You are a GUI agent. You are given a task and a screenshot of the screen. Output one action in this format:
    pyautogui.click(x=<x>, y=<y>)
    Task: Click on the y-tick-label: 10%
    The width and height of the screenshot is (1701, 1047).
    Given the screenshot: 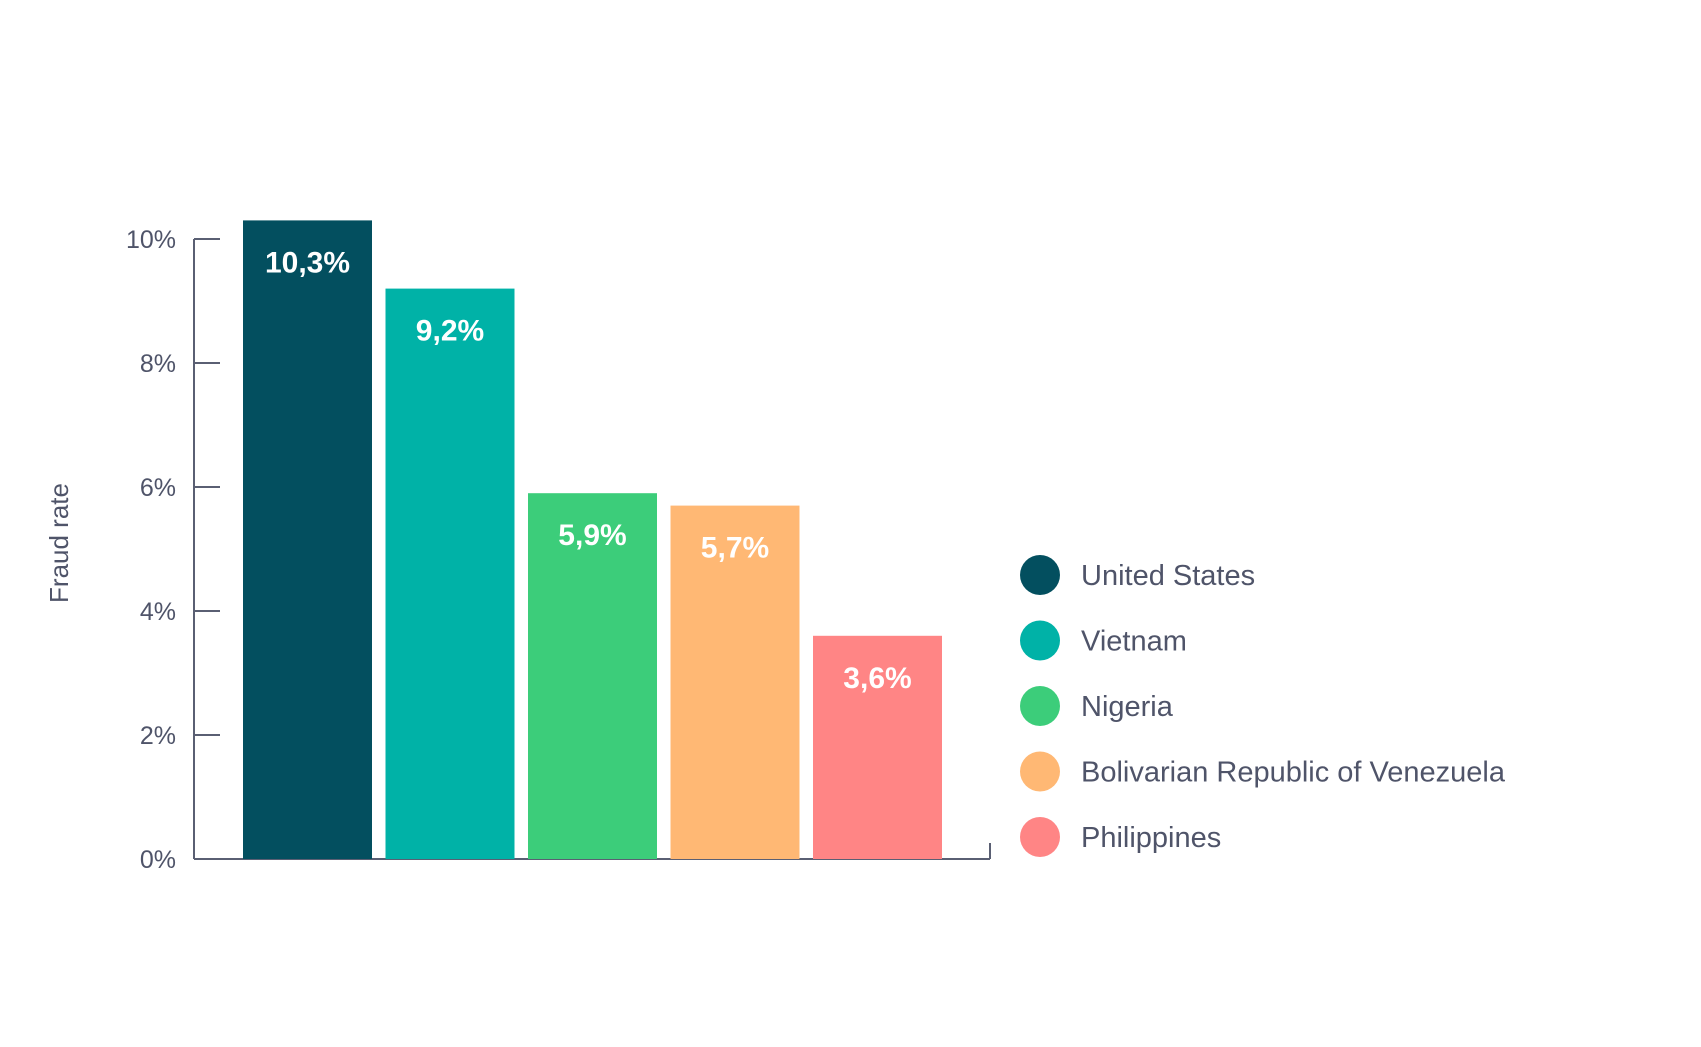 What is the action you would take?
    pyautogui.click(x=151, y=240)
    